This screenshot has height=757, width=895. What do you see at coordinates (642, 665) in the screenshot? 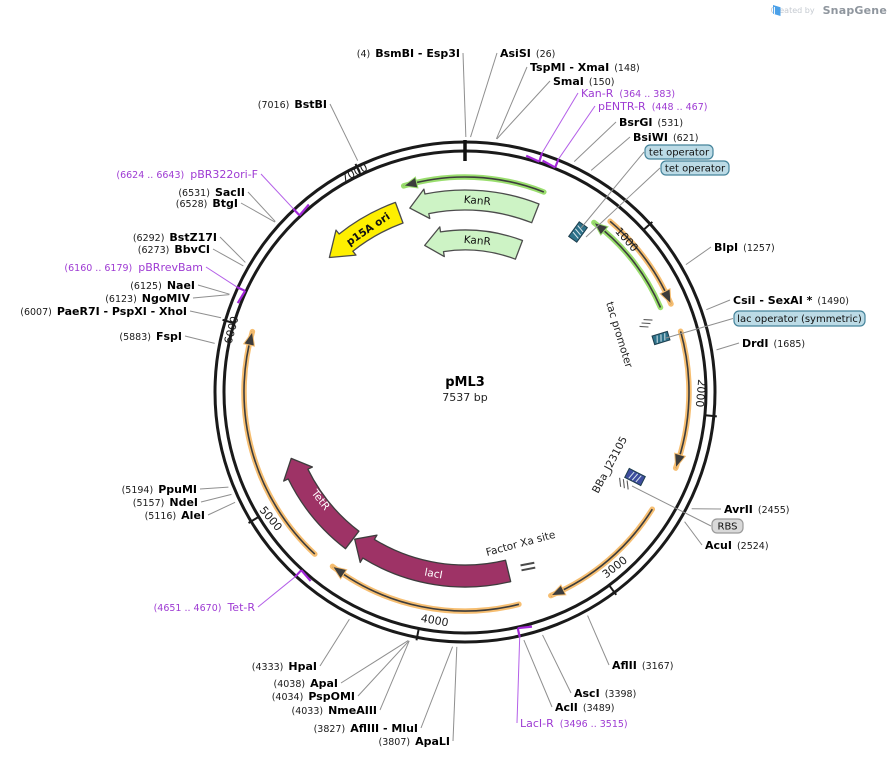
I see `enzyme-label-aflii: AflII (3167)` at bounding box center [642, 665].